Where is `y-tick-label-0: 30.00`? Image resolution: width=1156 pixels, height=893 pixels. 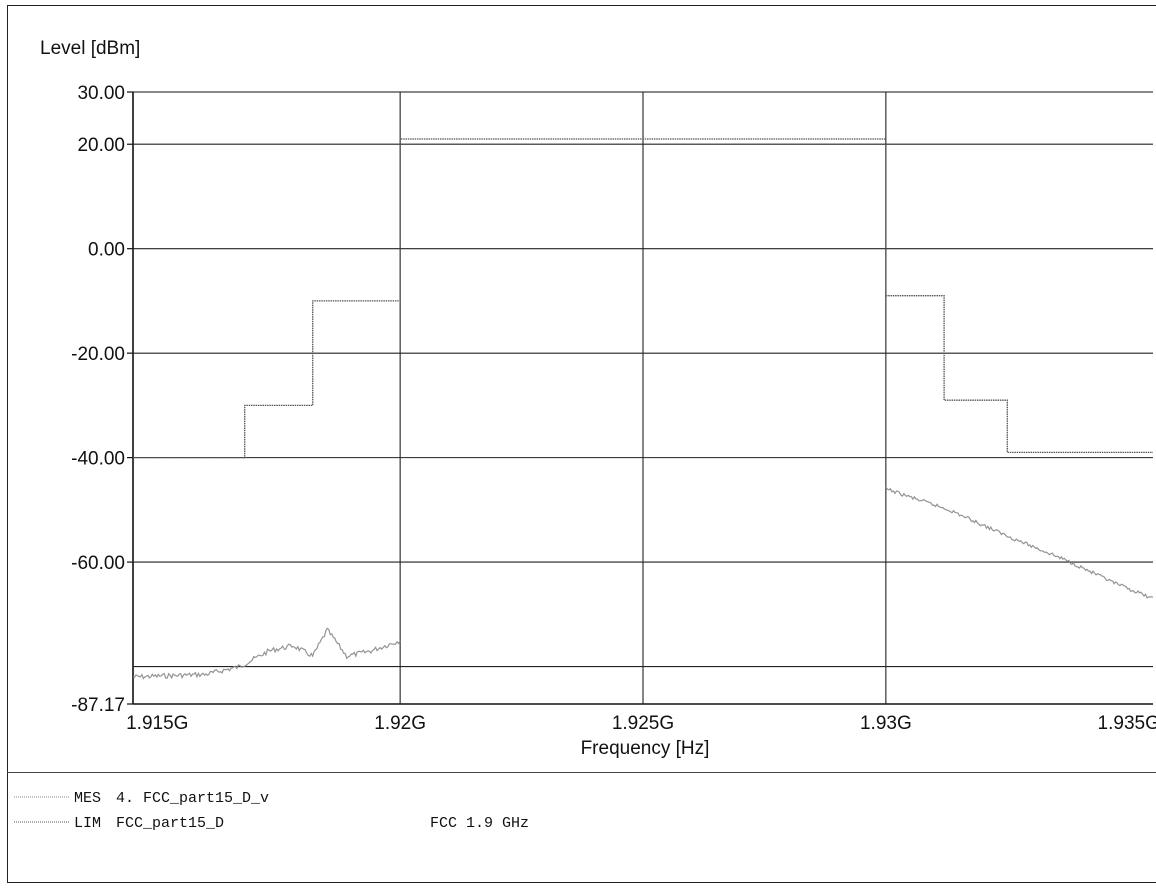
y-tick-label-0: 30.00 is located at coordinates (101, 93).